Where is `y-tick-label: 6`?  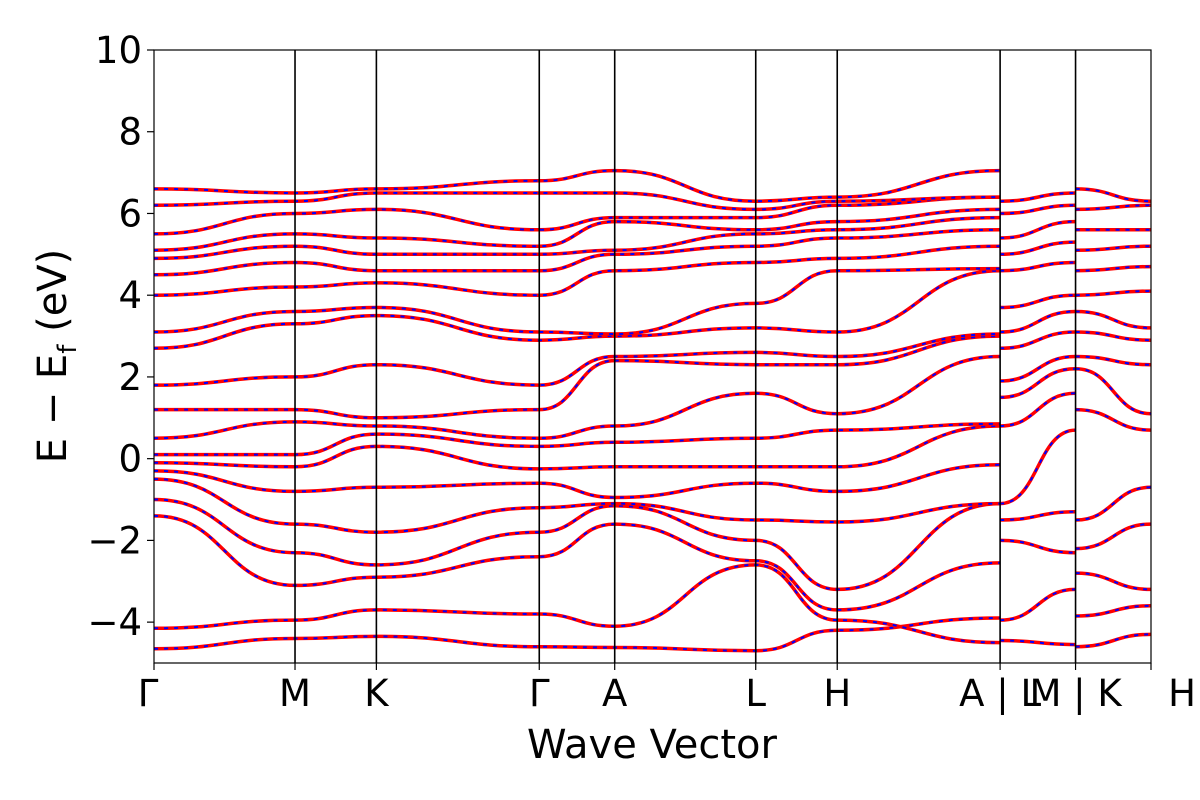
y-tick-label: 6 is located at coordinates (130, 213).